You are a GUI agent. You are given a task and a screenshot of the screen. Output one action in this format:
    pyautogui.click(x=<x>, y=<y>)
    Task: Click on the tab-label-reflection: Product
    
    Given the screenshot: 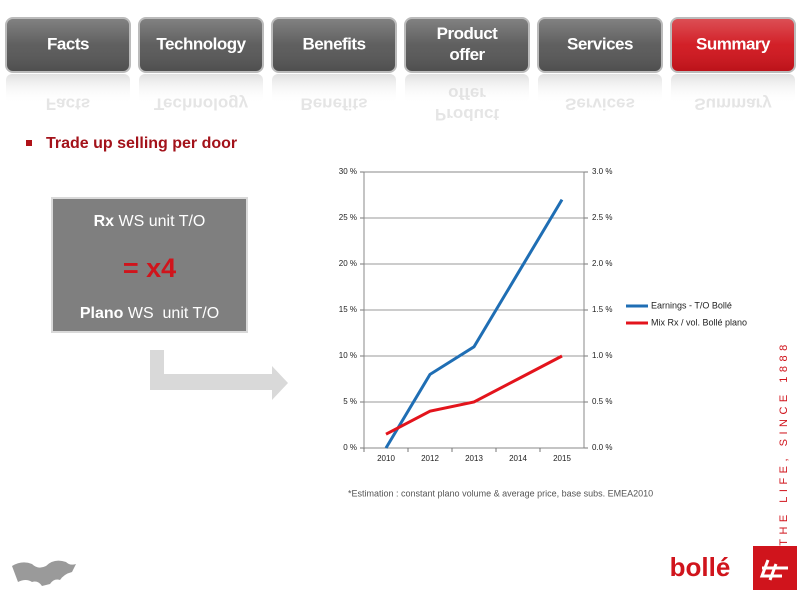 What is the action you would take?
    pyautogui.click(x=467, y=114)
    